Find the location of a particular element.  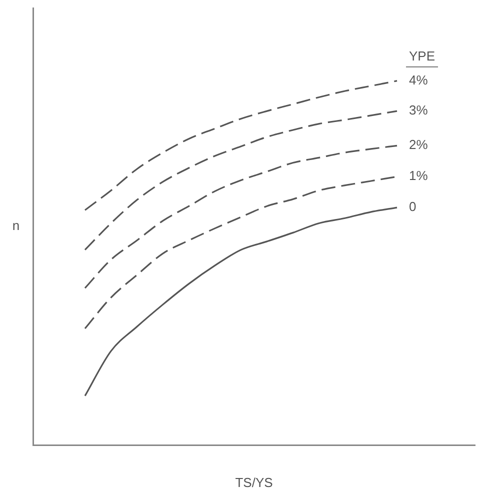

legend-title: YPE is located at coordinates (422, 56).